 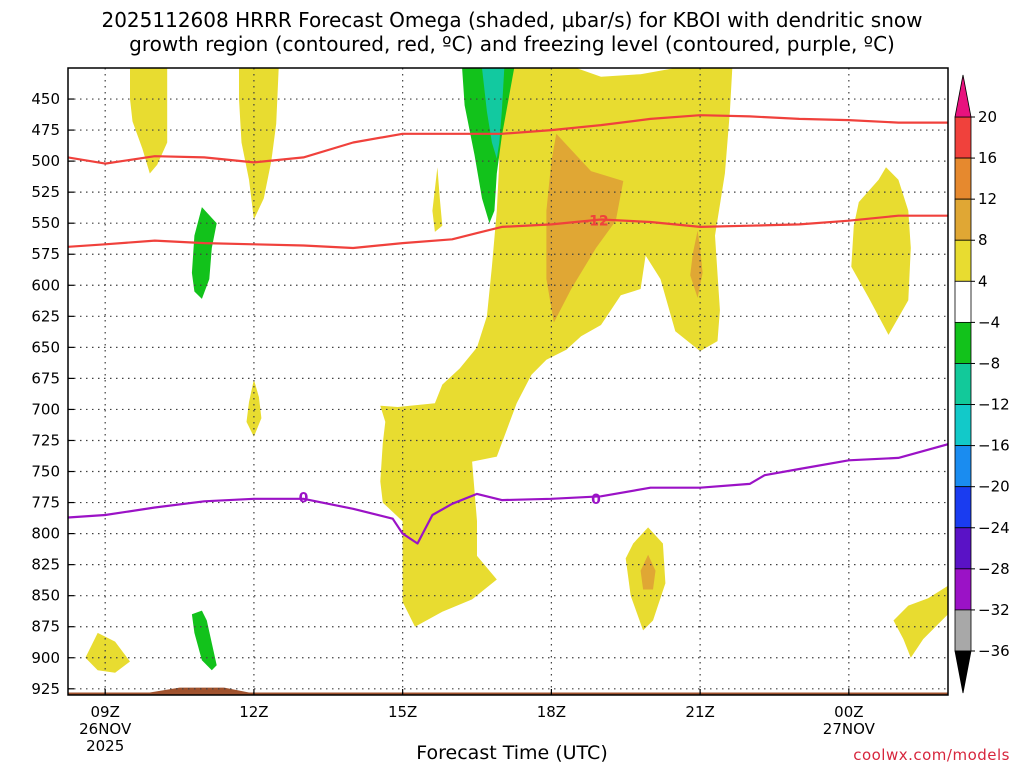 What do you see at coordinates (595, 222) in the screenshot?
I see `dgz-bottom-label-0: -12` at bounding box center [595, 222].